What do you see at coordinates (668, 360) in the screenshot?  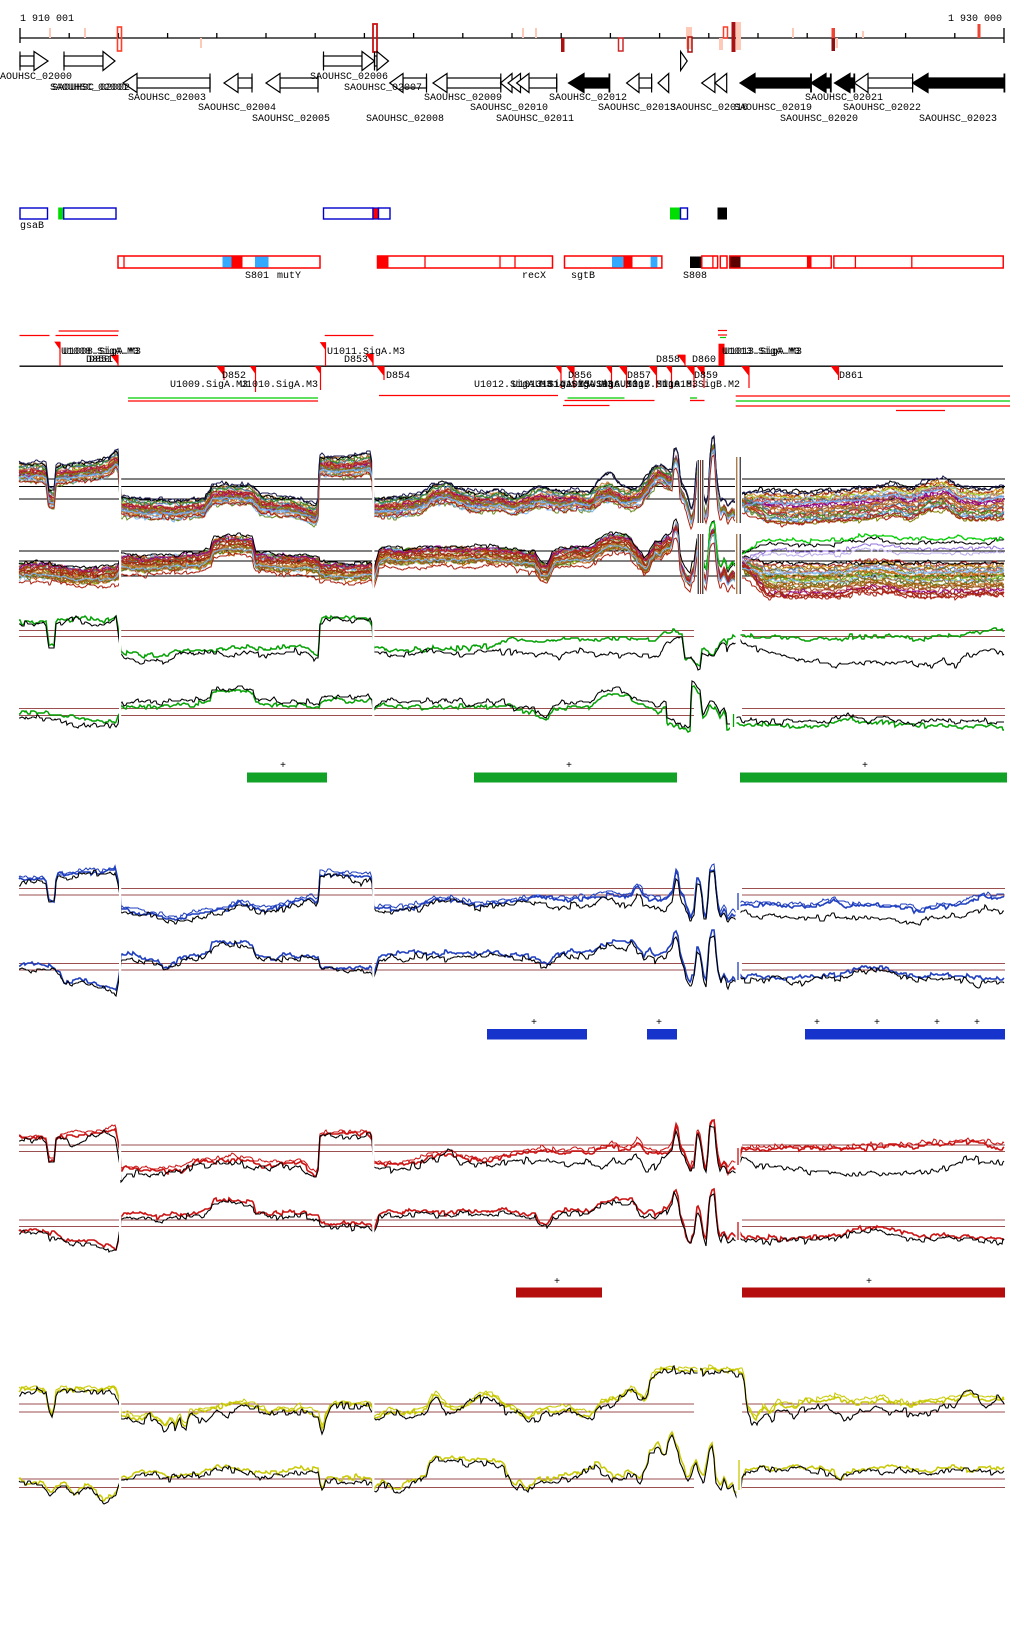 I see `svg-text: D858` at bounding box center [668, 360].